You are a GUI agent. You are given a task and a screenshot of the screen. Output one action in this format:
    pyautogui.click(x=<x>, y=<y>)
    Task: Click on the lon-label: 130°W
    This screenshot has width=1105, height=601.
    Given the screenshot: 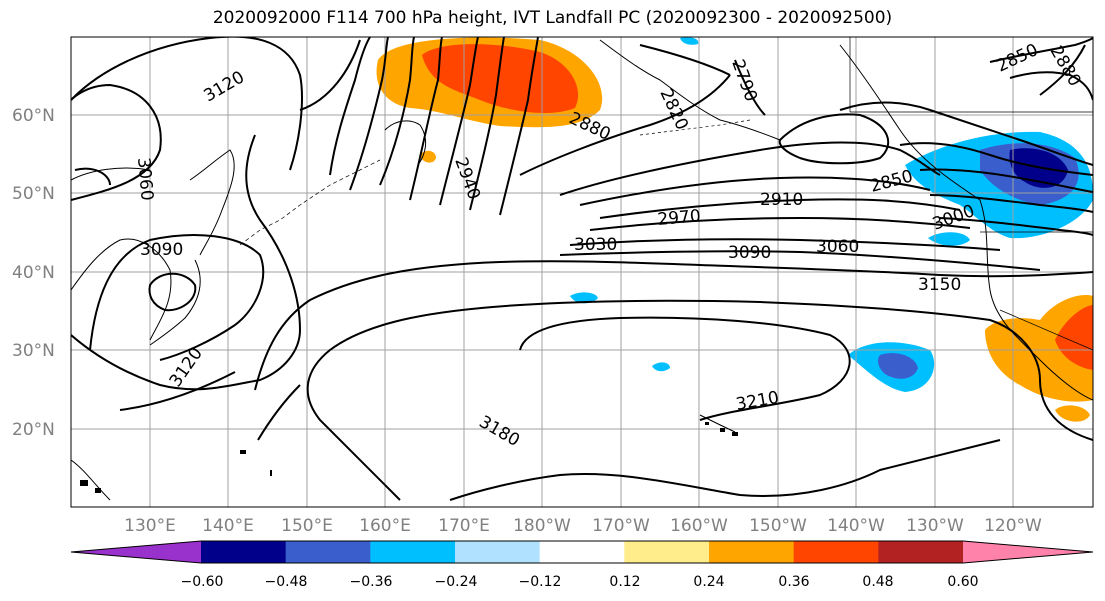 What is the action you would take?
    pyautogui.click(x=935, y=526)
    